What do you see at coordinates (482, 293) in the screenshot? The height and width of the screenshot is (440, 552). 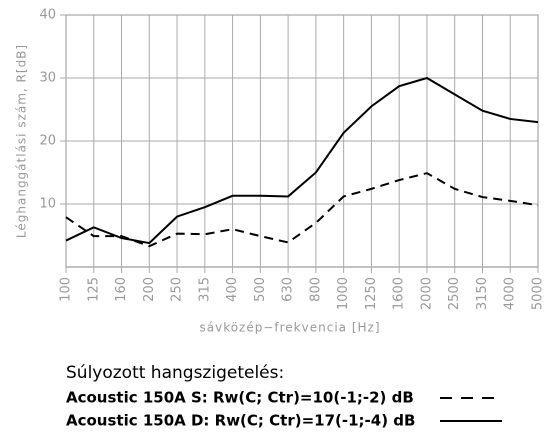 I see `x-tick-label: 3150` at bounding box center [482, 293].